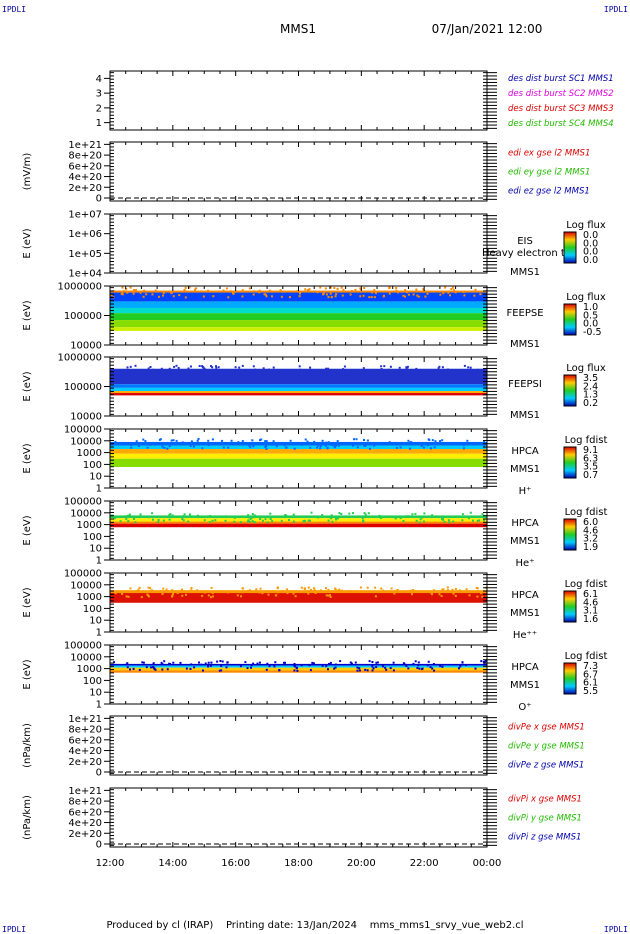  Describe the element at coordinates (85, 834) in the screenshot. I see `y-tick-label: 2e+20` at that location.